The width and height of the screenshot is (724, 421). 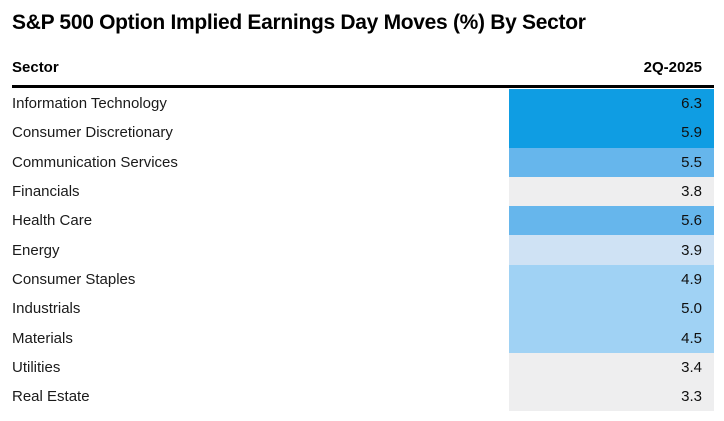 I want to click on value-cell: 5.9, so click(x=611, y=133).